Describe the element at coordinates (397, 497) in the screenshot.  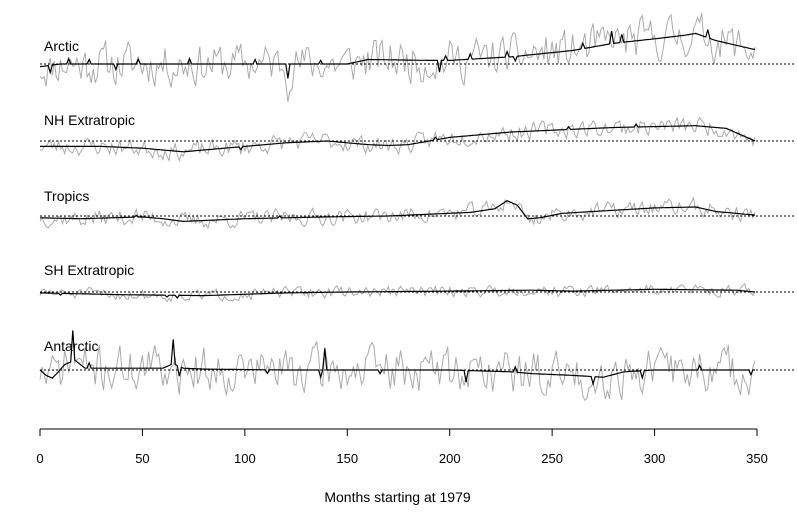
I see `x-axis-title: Months starting at 1979` at that location.